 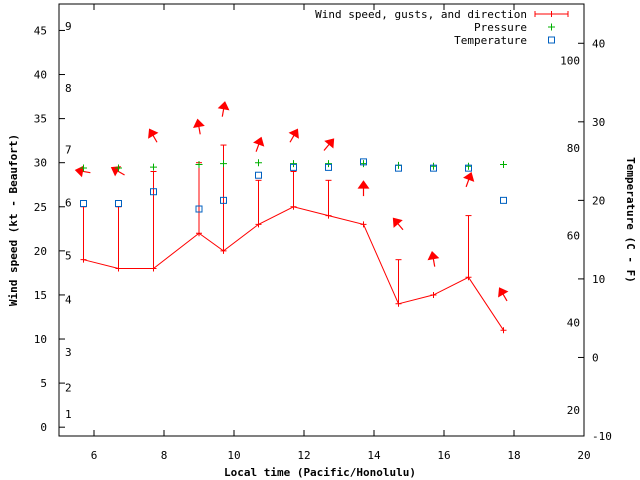 I want to click on beaufort-tick-label: 4, so click(x=68, y=299).